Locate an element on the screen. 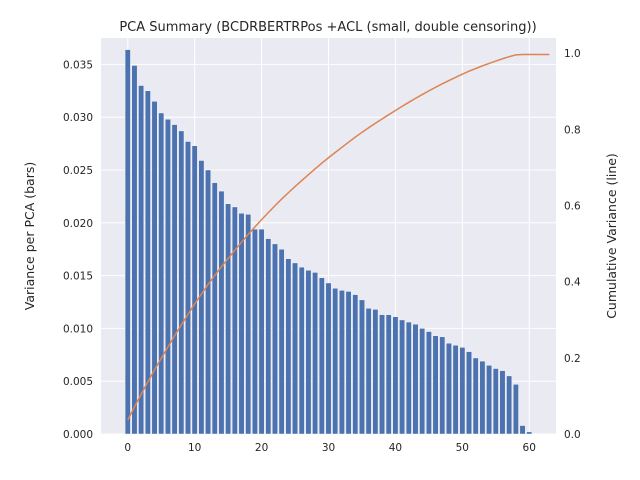 This screenshot has height=480, width=640. y-axis-label: Variance per PCA (bars) is located at coordinates (29, 236).